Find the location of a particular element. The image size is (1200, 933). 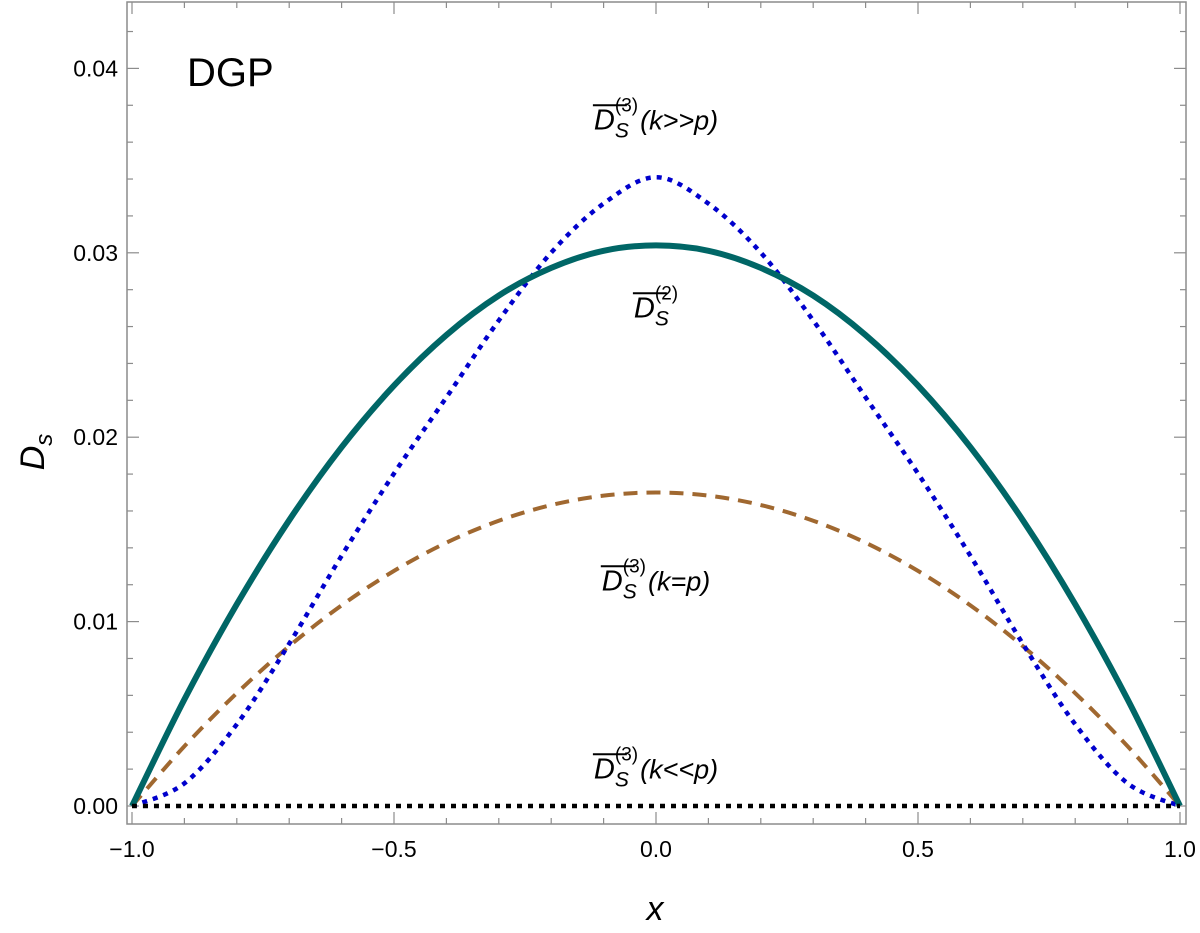

ann-d3-keqp: DS(3)(k=p) is located at coordinates (655, 579).